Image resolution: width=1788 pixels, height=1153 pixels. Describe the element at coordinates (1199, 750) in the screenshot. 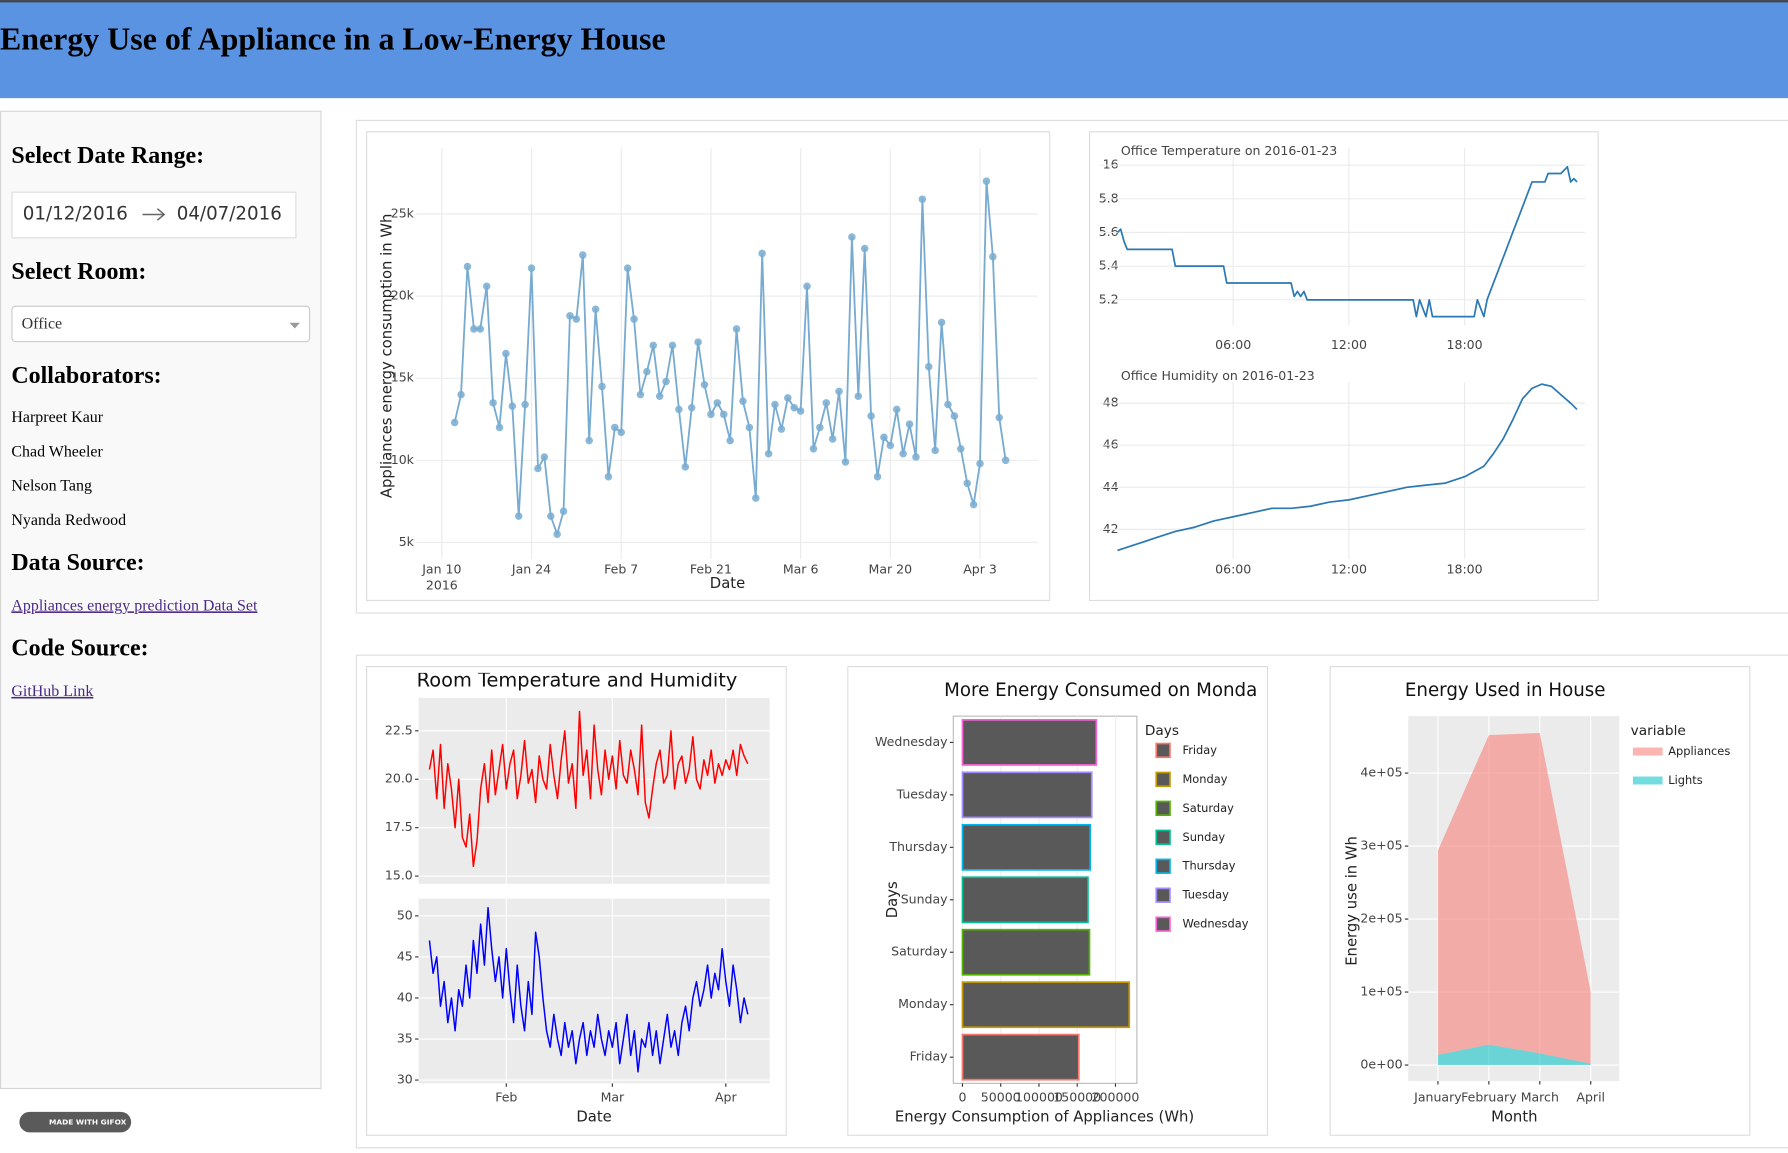

I see `legend-label: Friday` at that location.